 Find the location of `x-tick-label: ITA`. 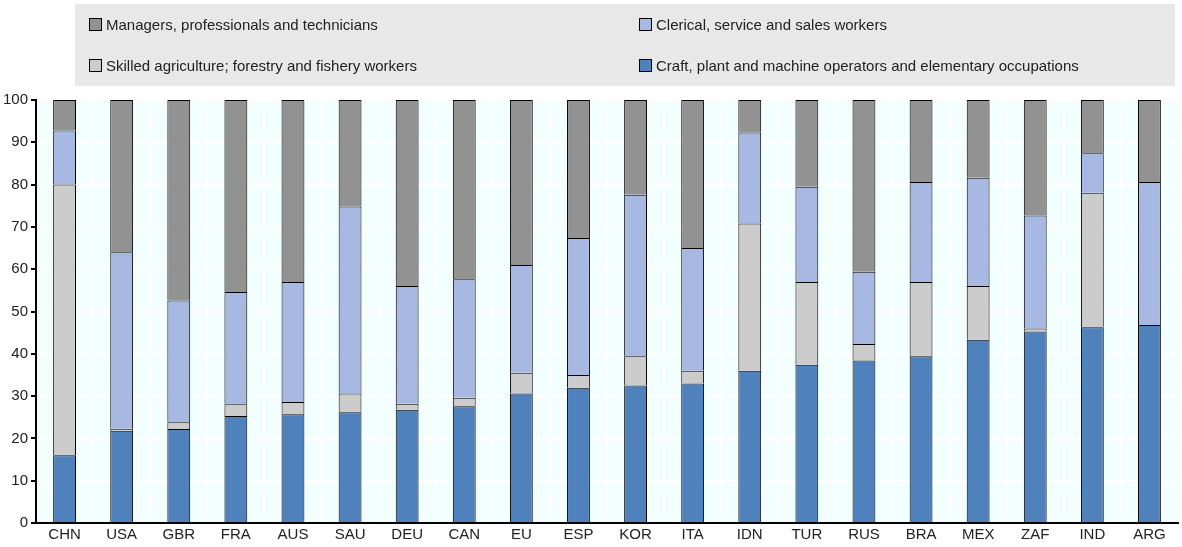

x-tick-label: ITA is located at coordinates (692, 534).